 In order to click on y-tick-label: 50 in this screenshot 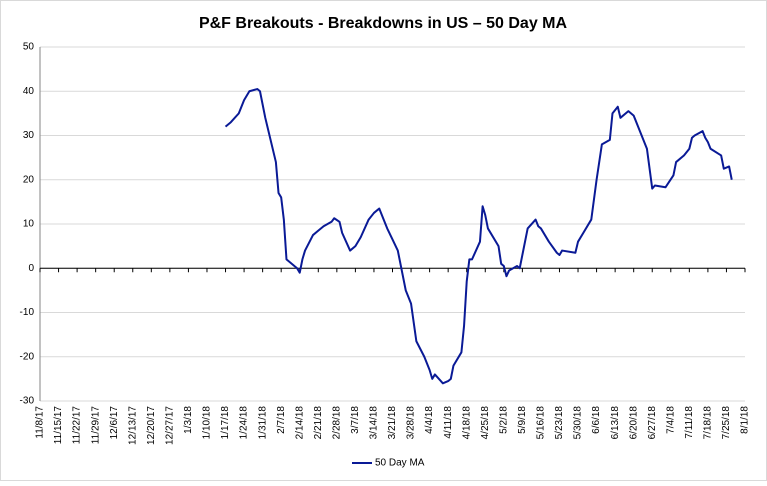, I will do `click(29, 47)`.